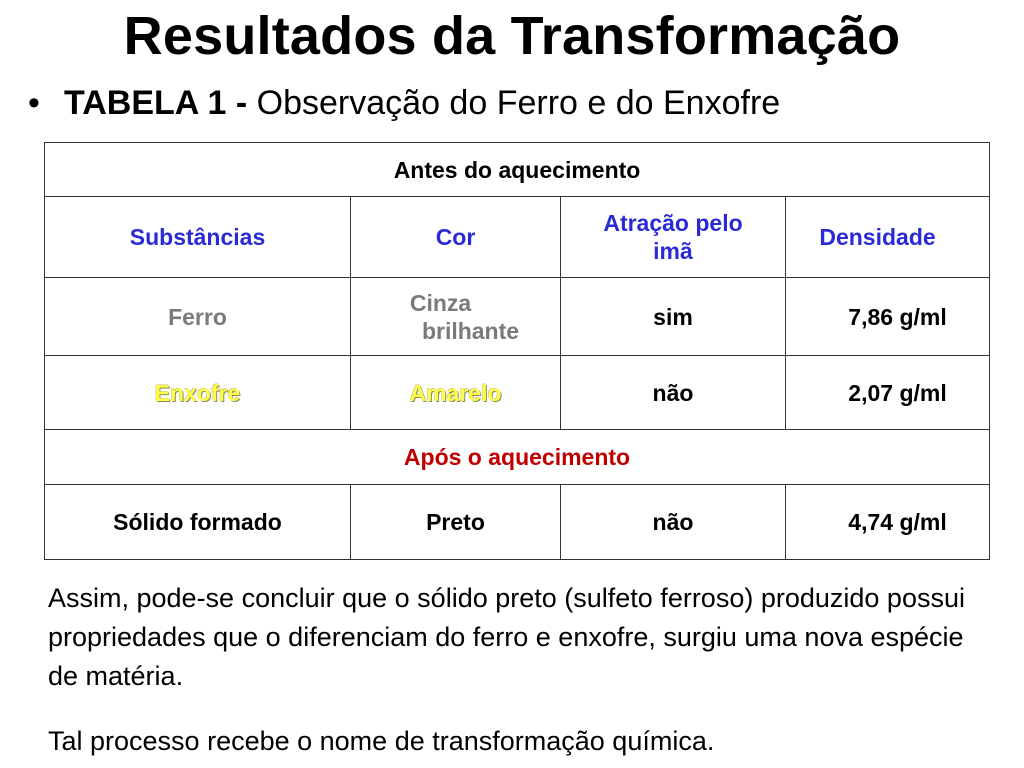 This screenshot has height=768, width=1024. I want to click on cell-substance-solid: Sólido formado, so click(197, 522).